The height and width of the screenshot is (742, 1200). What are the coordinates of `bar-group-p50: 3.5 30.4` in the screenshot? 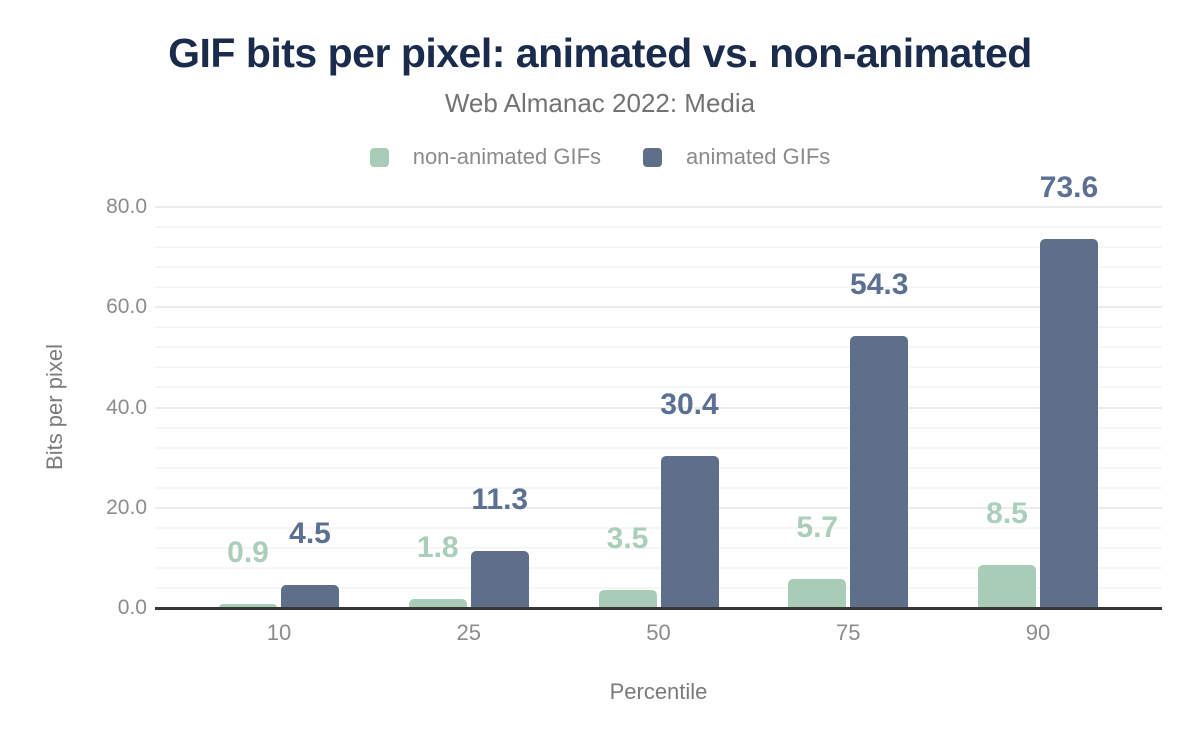 It's located at (658, 407).